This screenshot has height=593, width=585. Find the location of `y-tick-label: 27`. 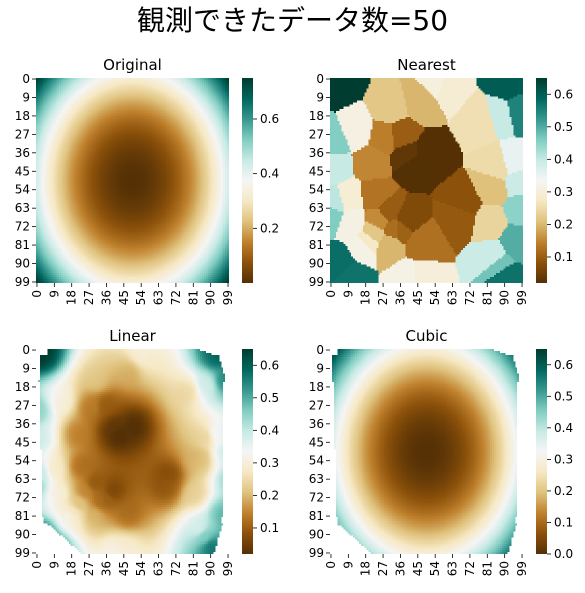

y-tick-label: 27 is located at coordinates (316, 405).